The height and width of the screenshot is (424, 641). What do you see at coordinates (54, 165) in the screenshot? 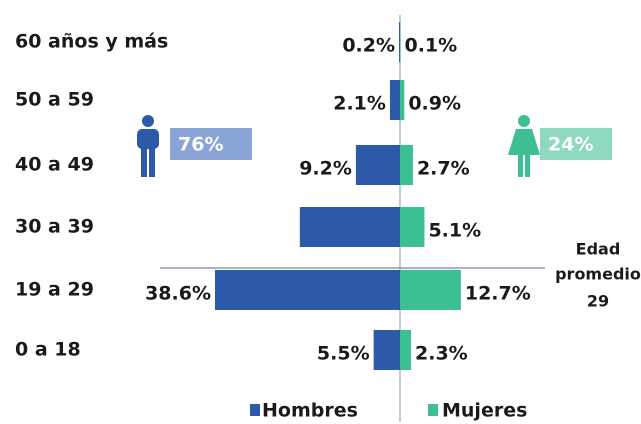
I see `category-label: 40 a 49` at bounding box center [54, 165].